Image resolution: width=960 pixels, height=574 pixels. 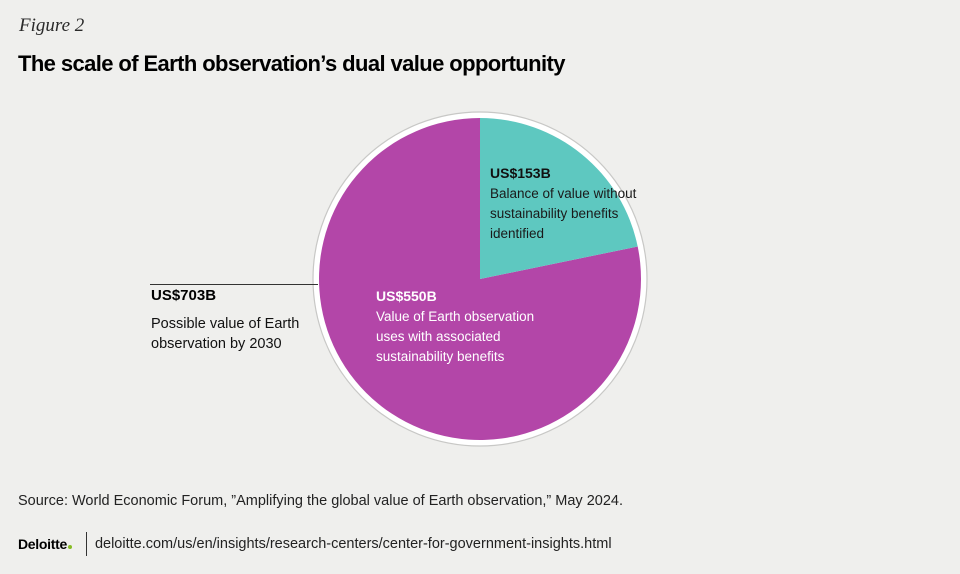 What do you see at coordinates (69, 547) in the screenshot?
I see `logo-dot` at bounding box center [69, 547].